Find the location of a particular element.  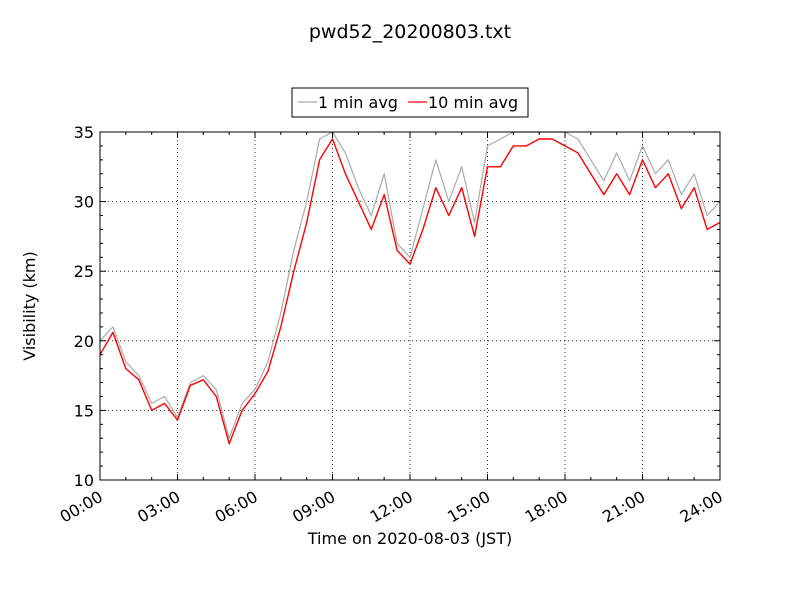

legend-label-10min: 10 min avg is located at coordinates (473, 102).